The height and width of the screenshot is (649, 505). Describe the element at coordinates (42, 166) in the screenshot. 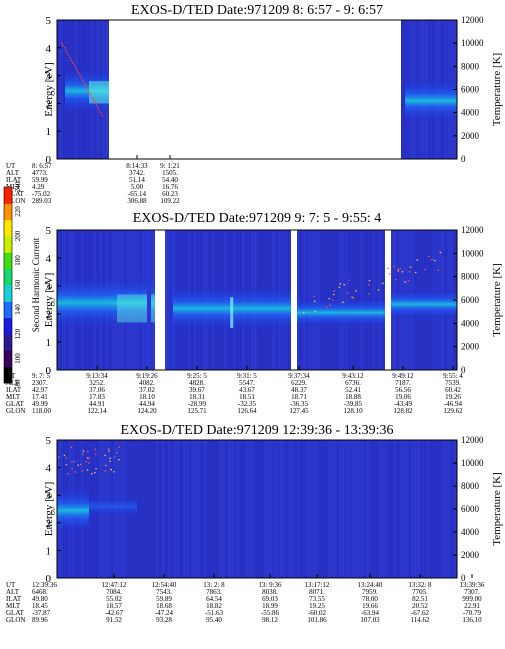

I see `ephemeris-value: 8: 6:57` at that location.